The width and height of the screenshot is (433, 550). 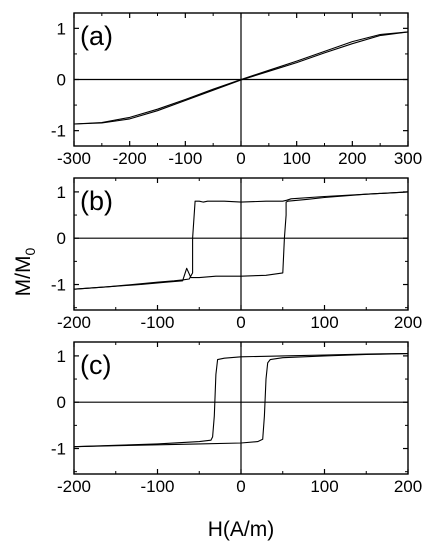 What do you see at coordinates (30, 251) in the screenshot?
I see `y-axis-title-subscript: 0` at bounding box center [30, 251].